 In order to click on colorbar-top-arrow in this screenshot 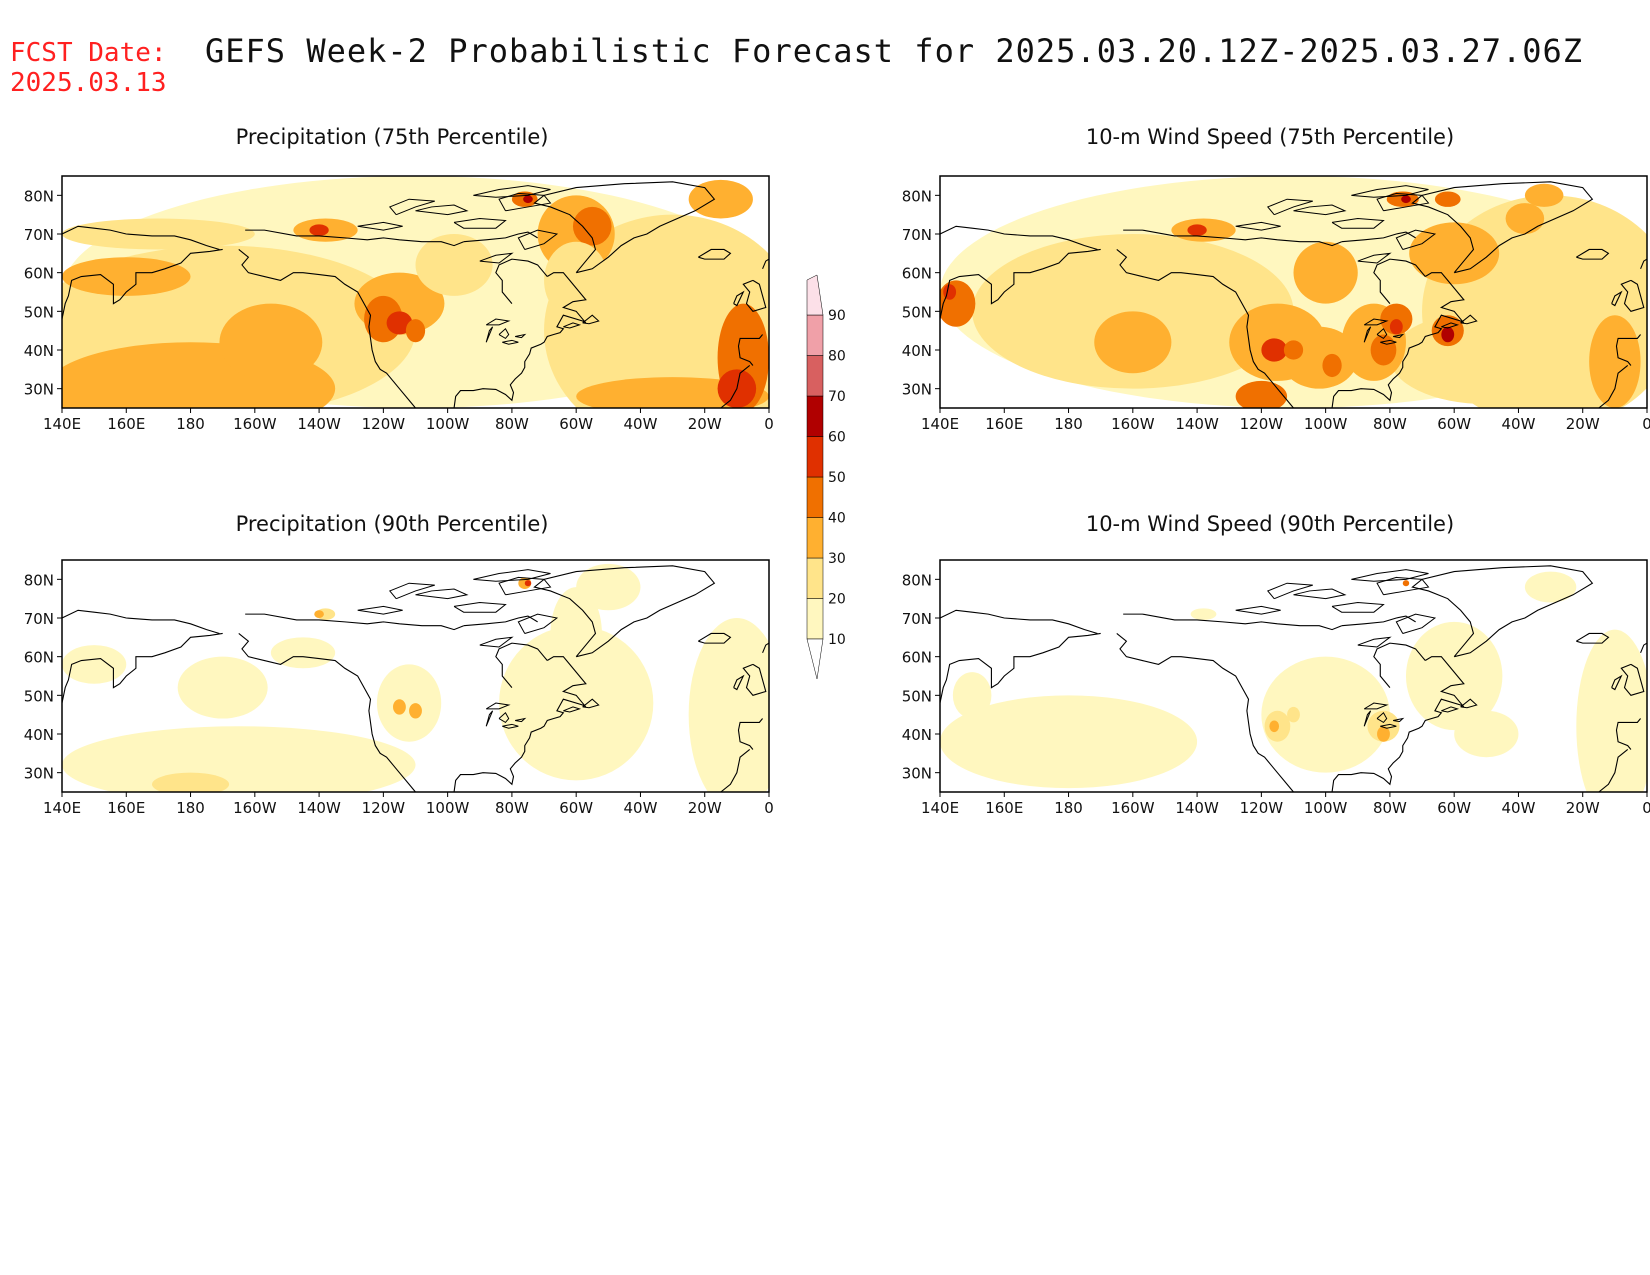, I will do `click(815, 295)`.